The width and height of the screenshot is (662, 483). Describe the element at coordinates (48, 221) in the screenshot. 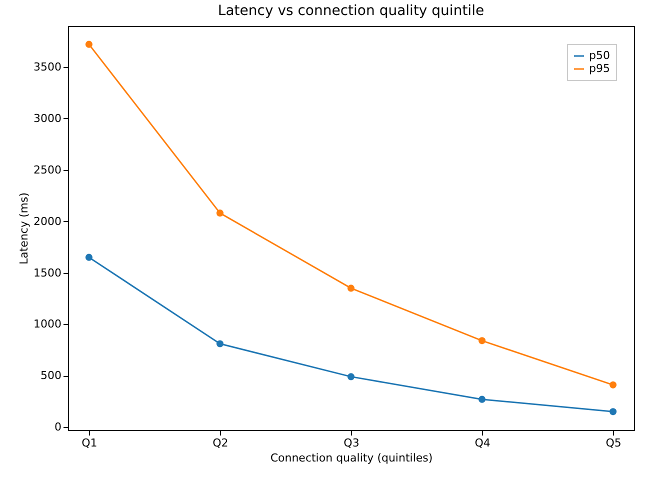

I see `y-tick-label: 2000` at that location.